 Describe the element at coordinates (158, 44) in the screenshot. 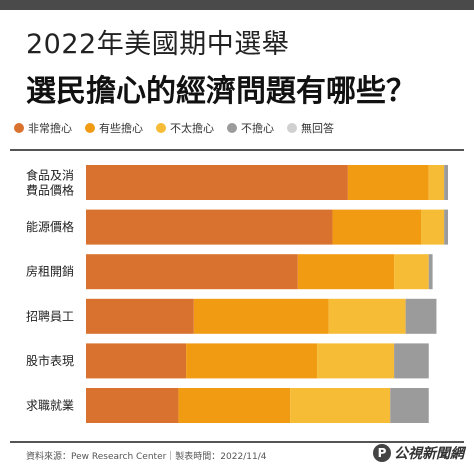

I see `chart-title: 2022年美國期中選舉` at that location.